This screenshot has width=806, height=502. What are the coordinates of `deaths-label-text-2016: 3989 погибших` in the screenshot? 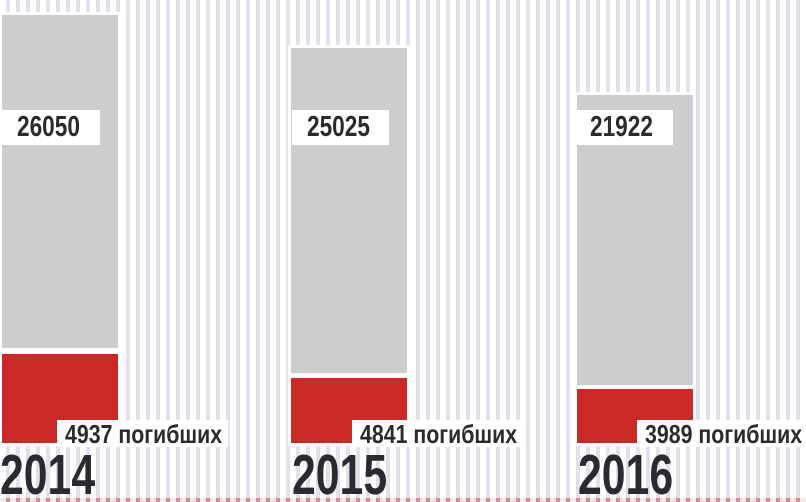 It's located at (724, 433).